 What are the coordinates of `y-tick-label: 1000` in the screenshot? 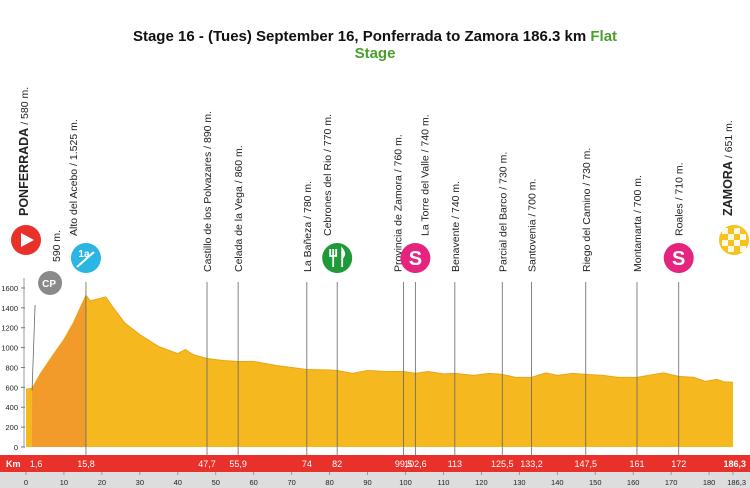 It's located at (9, 348).